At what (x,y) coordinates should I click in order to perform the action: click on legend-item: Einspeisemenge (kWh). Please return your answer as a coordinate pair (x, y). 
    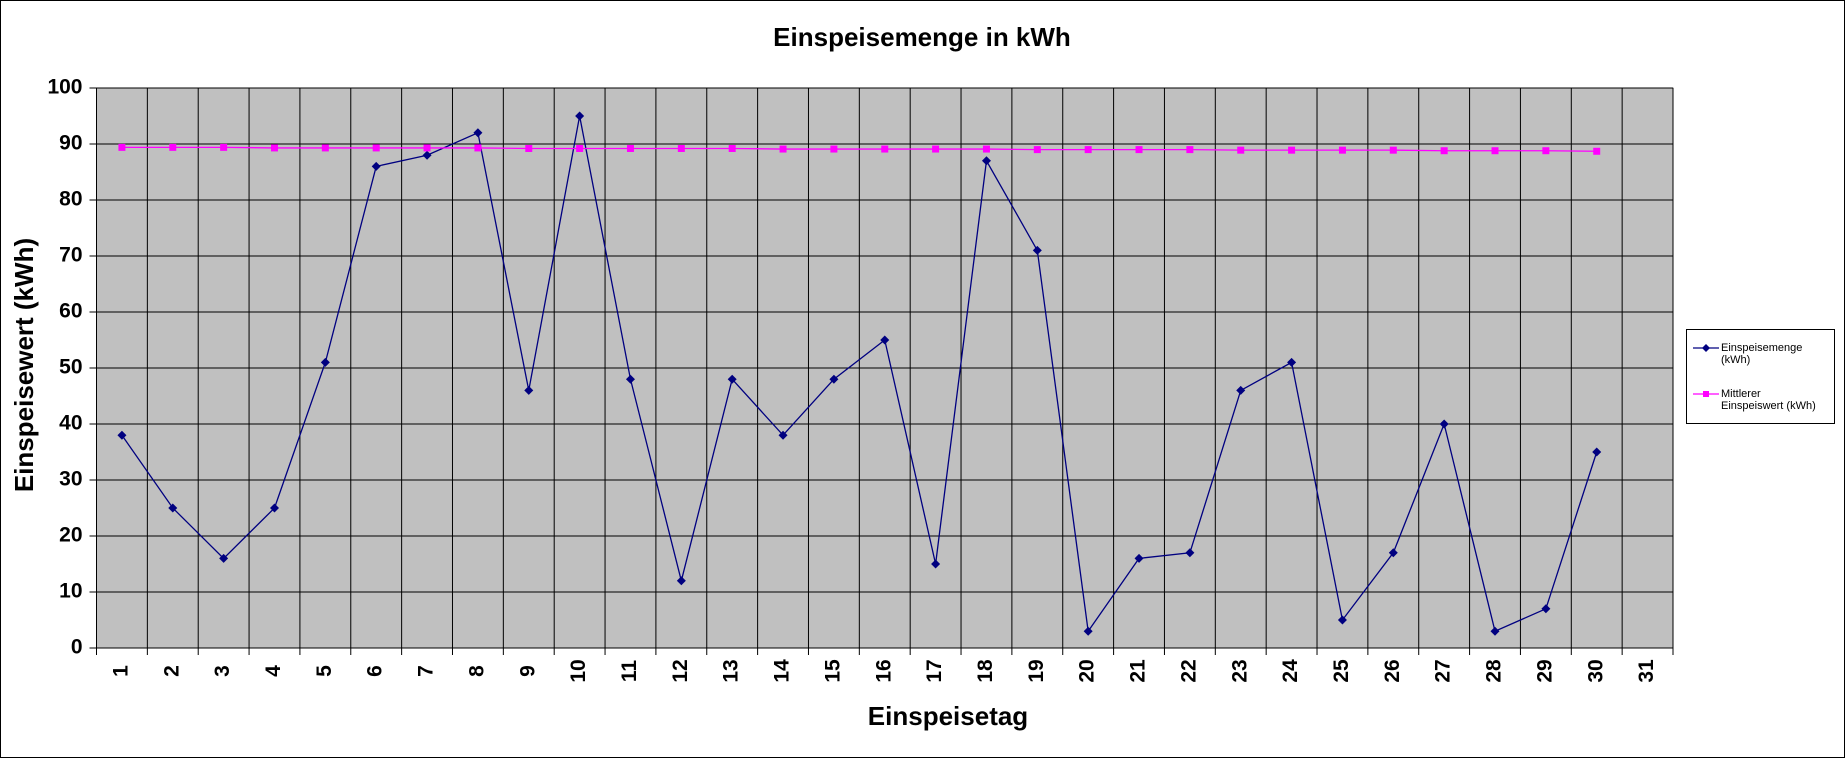
    Looking at the image, I should click on (1759, 354).